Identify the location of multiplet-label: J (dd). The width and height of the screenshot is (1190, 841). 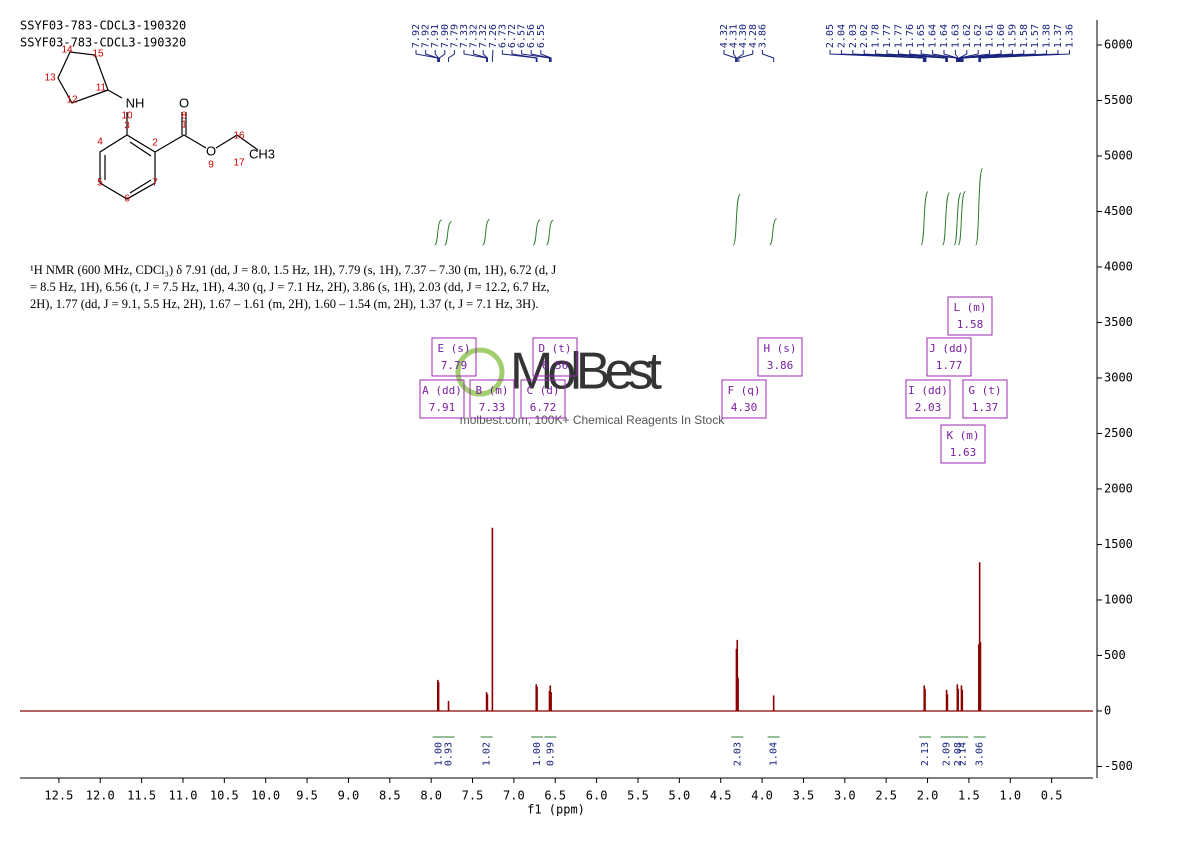
(949, 348).